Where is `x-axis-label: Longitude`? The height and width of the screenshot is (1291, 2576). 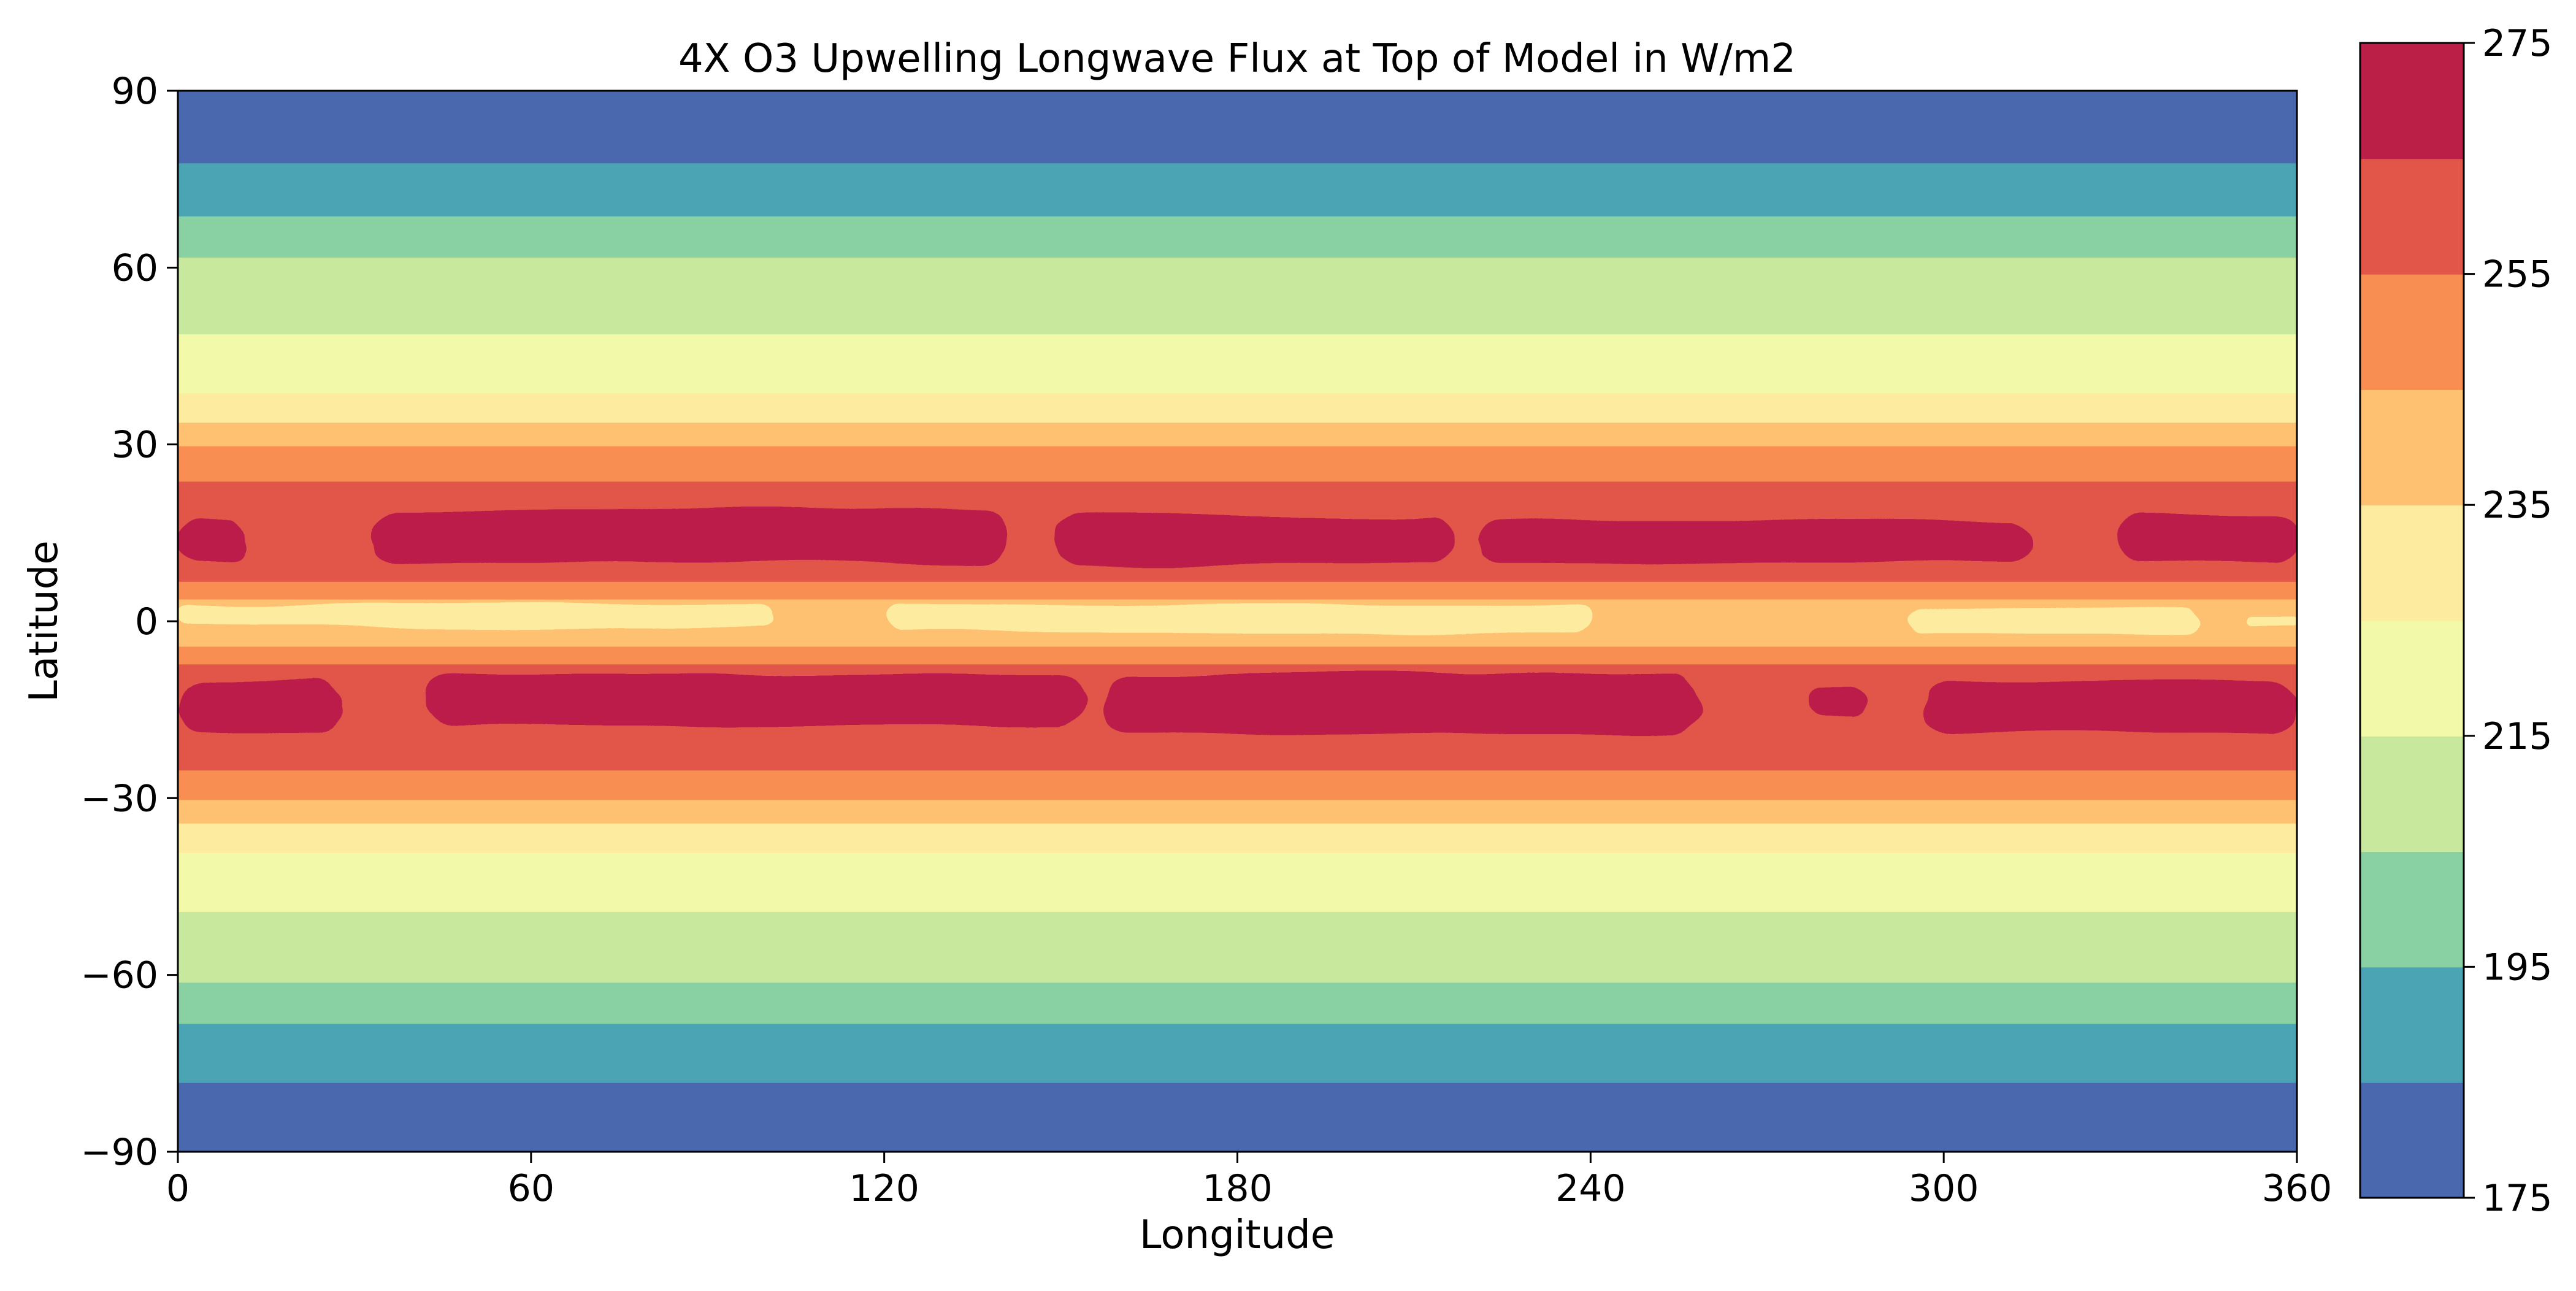
x-axis-label: Longitude is located at coordinates (1237, 1235).